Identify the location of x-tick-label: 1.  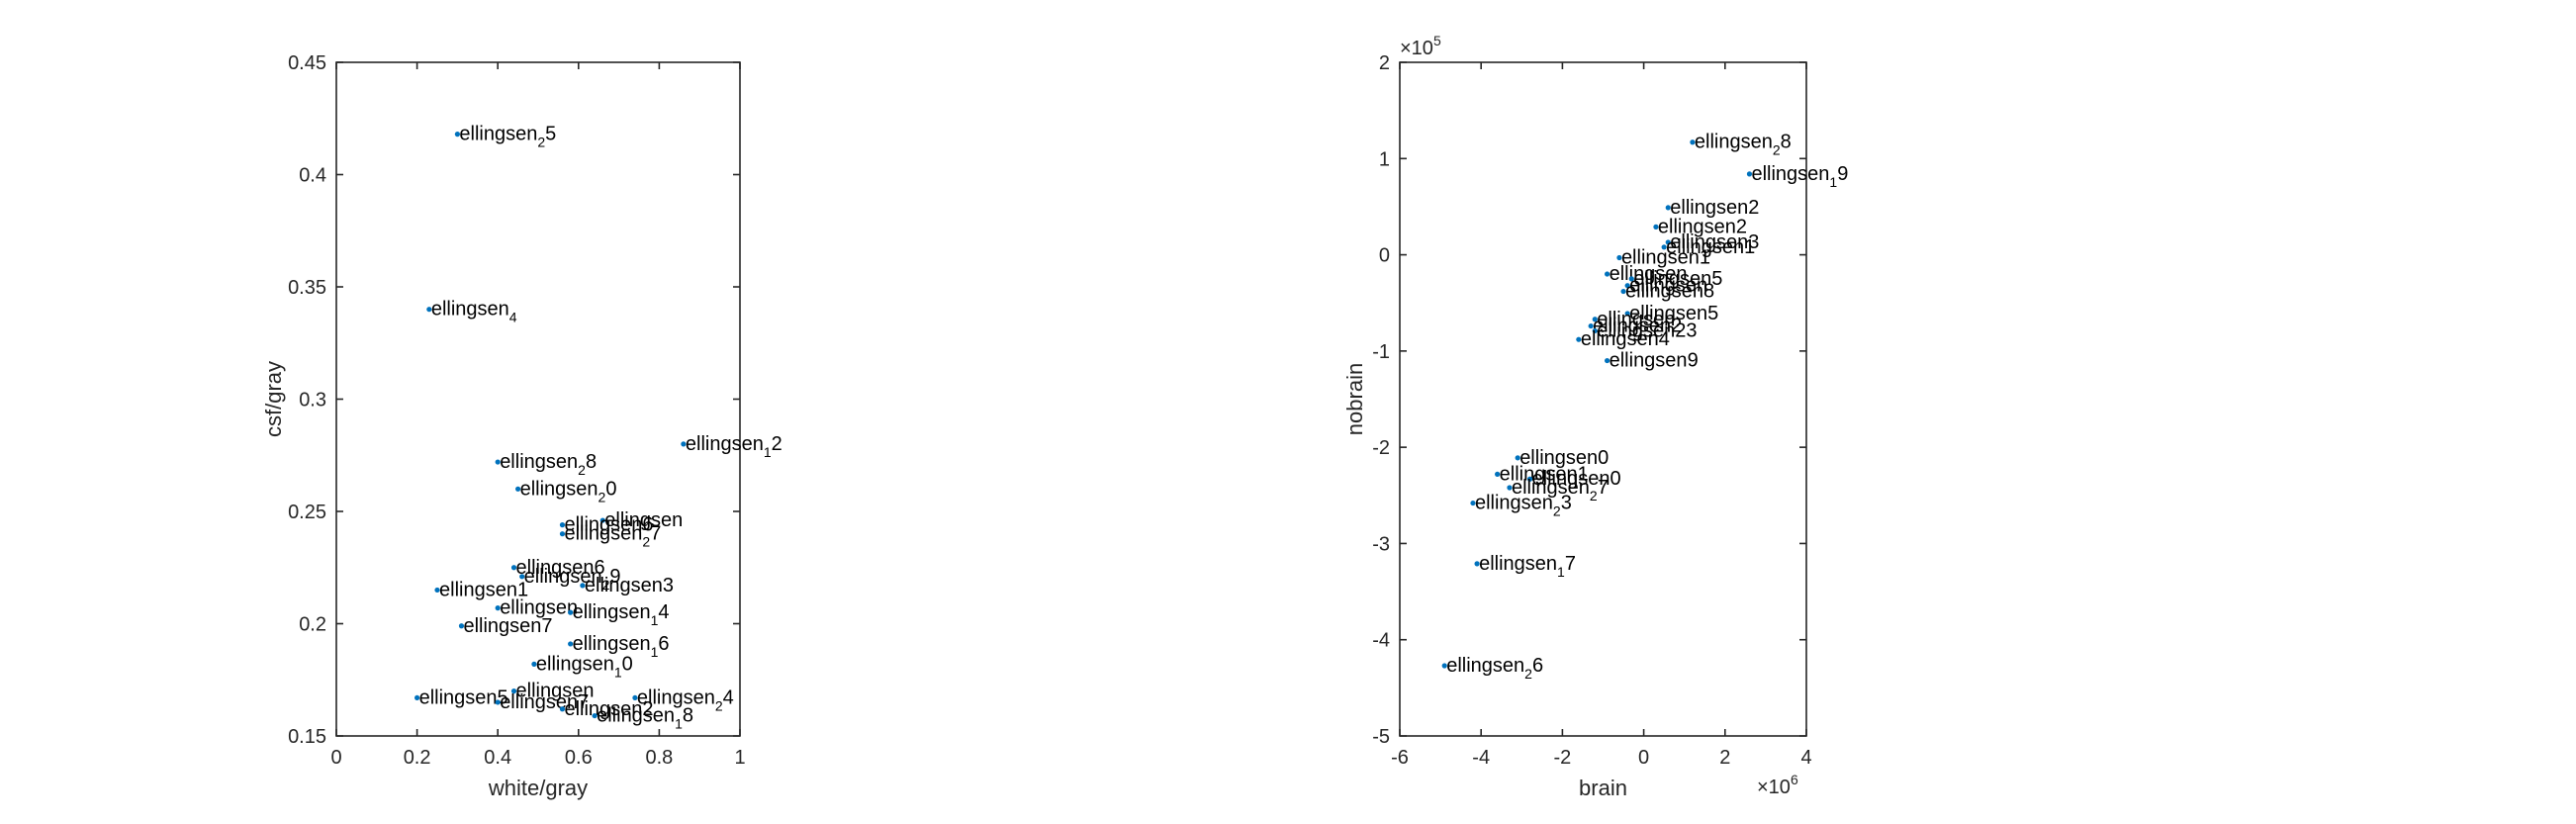
(739, 758).